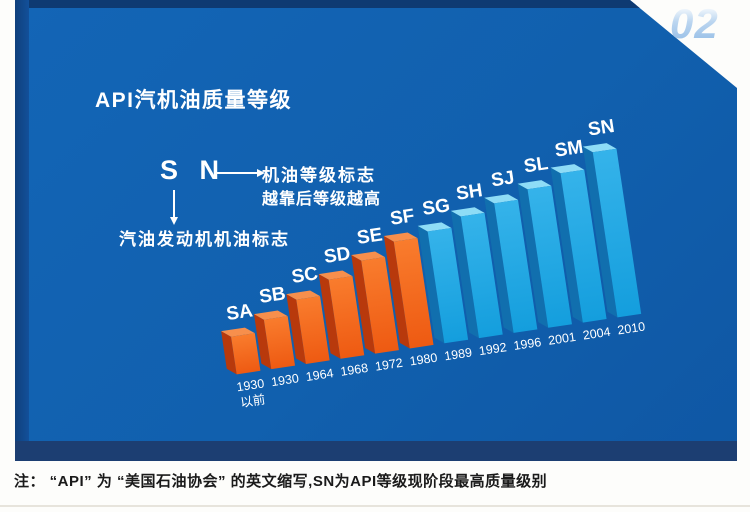 The height and width of the screenshot is (512, 750). I want to click on bottom-divider, so click(375, 506).